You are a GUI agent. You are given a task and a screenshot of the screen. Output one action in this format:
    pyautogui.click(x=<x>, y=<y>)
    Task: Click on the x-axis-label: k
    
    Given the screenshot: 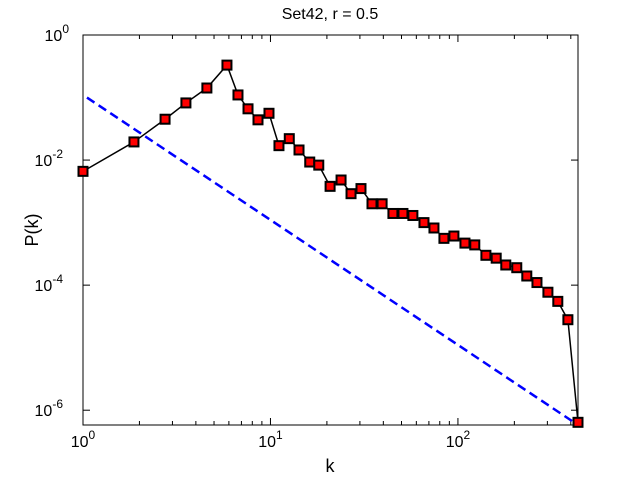 What is the action you would take?
    pyautogui.click(x=331, y=466)
    